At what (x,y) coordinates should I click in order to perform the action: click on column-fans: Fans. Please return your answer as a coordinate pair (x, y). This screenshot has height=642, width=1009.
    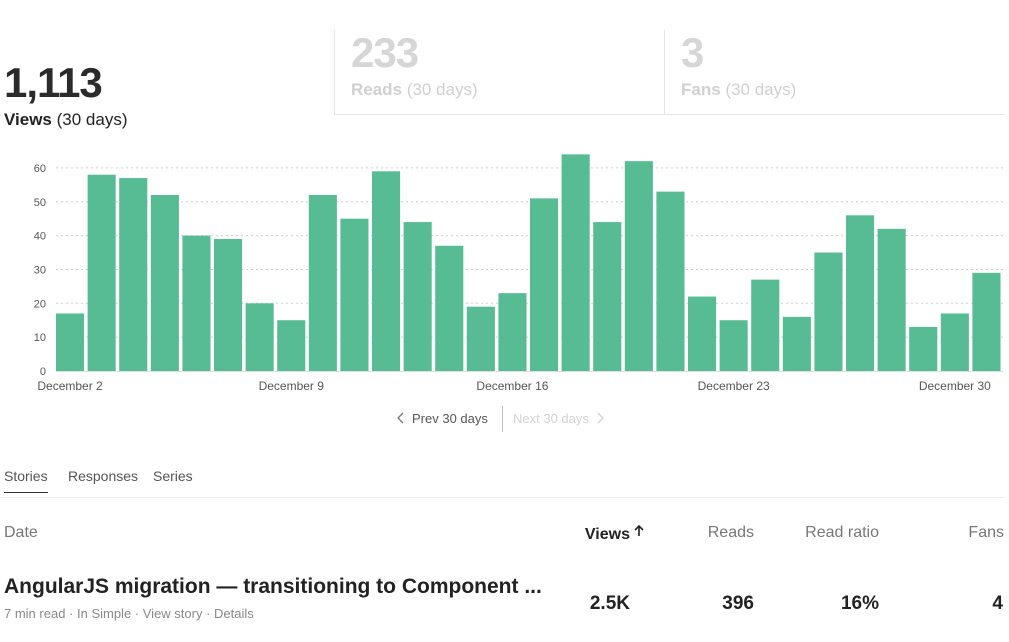
    Looking at the image, I should click on (986, 532).